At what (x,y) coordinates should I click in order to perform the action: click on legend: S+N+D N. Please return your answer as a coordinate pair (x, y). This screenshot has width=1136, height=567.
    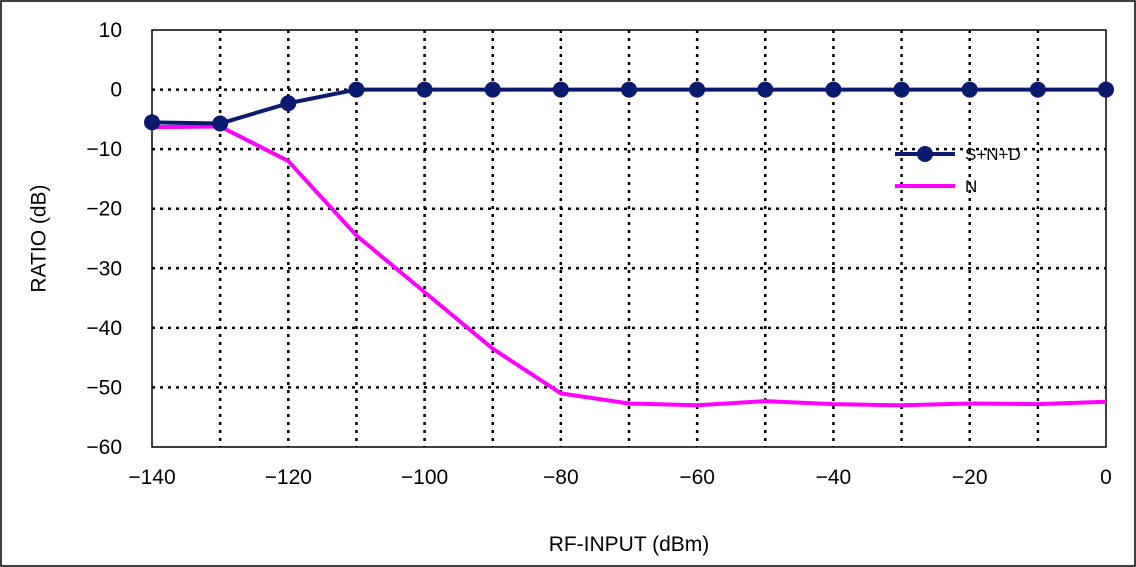
    Looking at the image, I should click on (958, 170).